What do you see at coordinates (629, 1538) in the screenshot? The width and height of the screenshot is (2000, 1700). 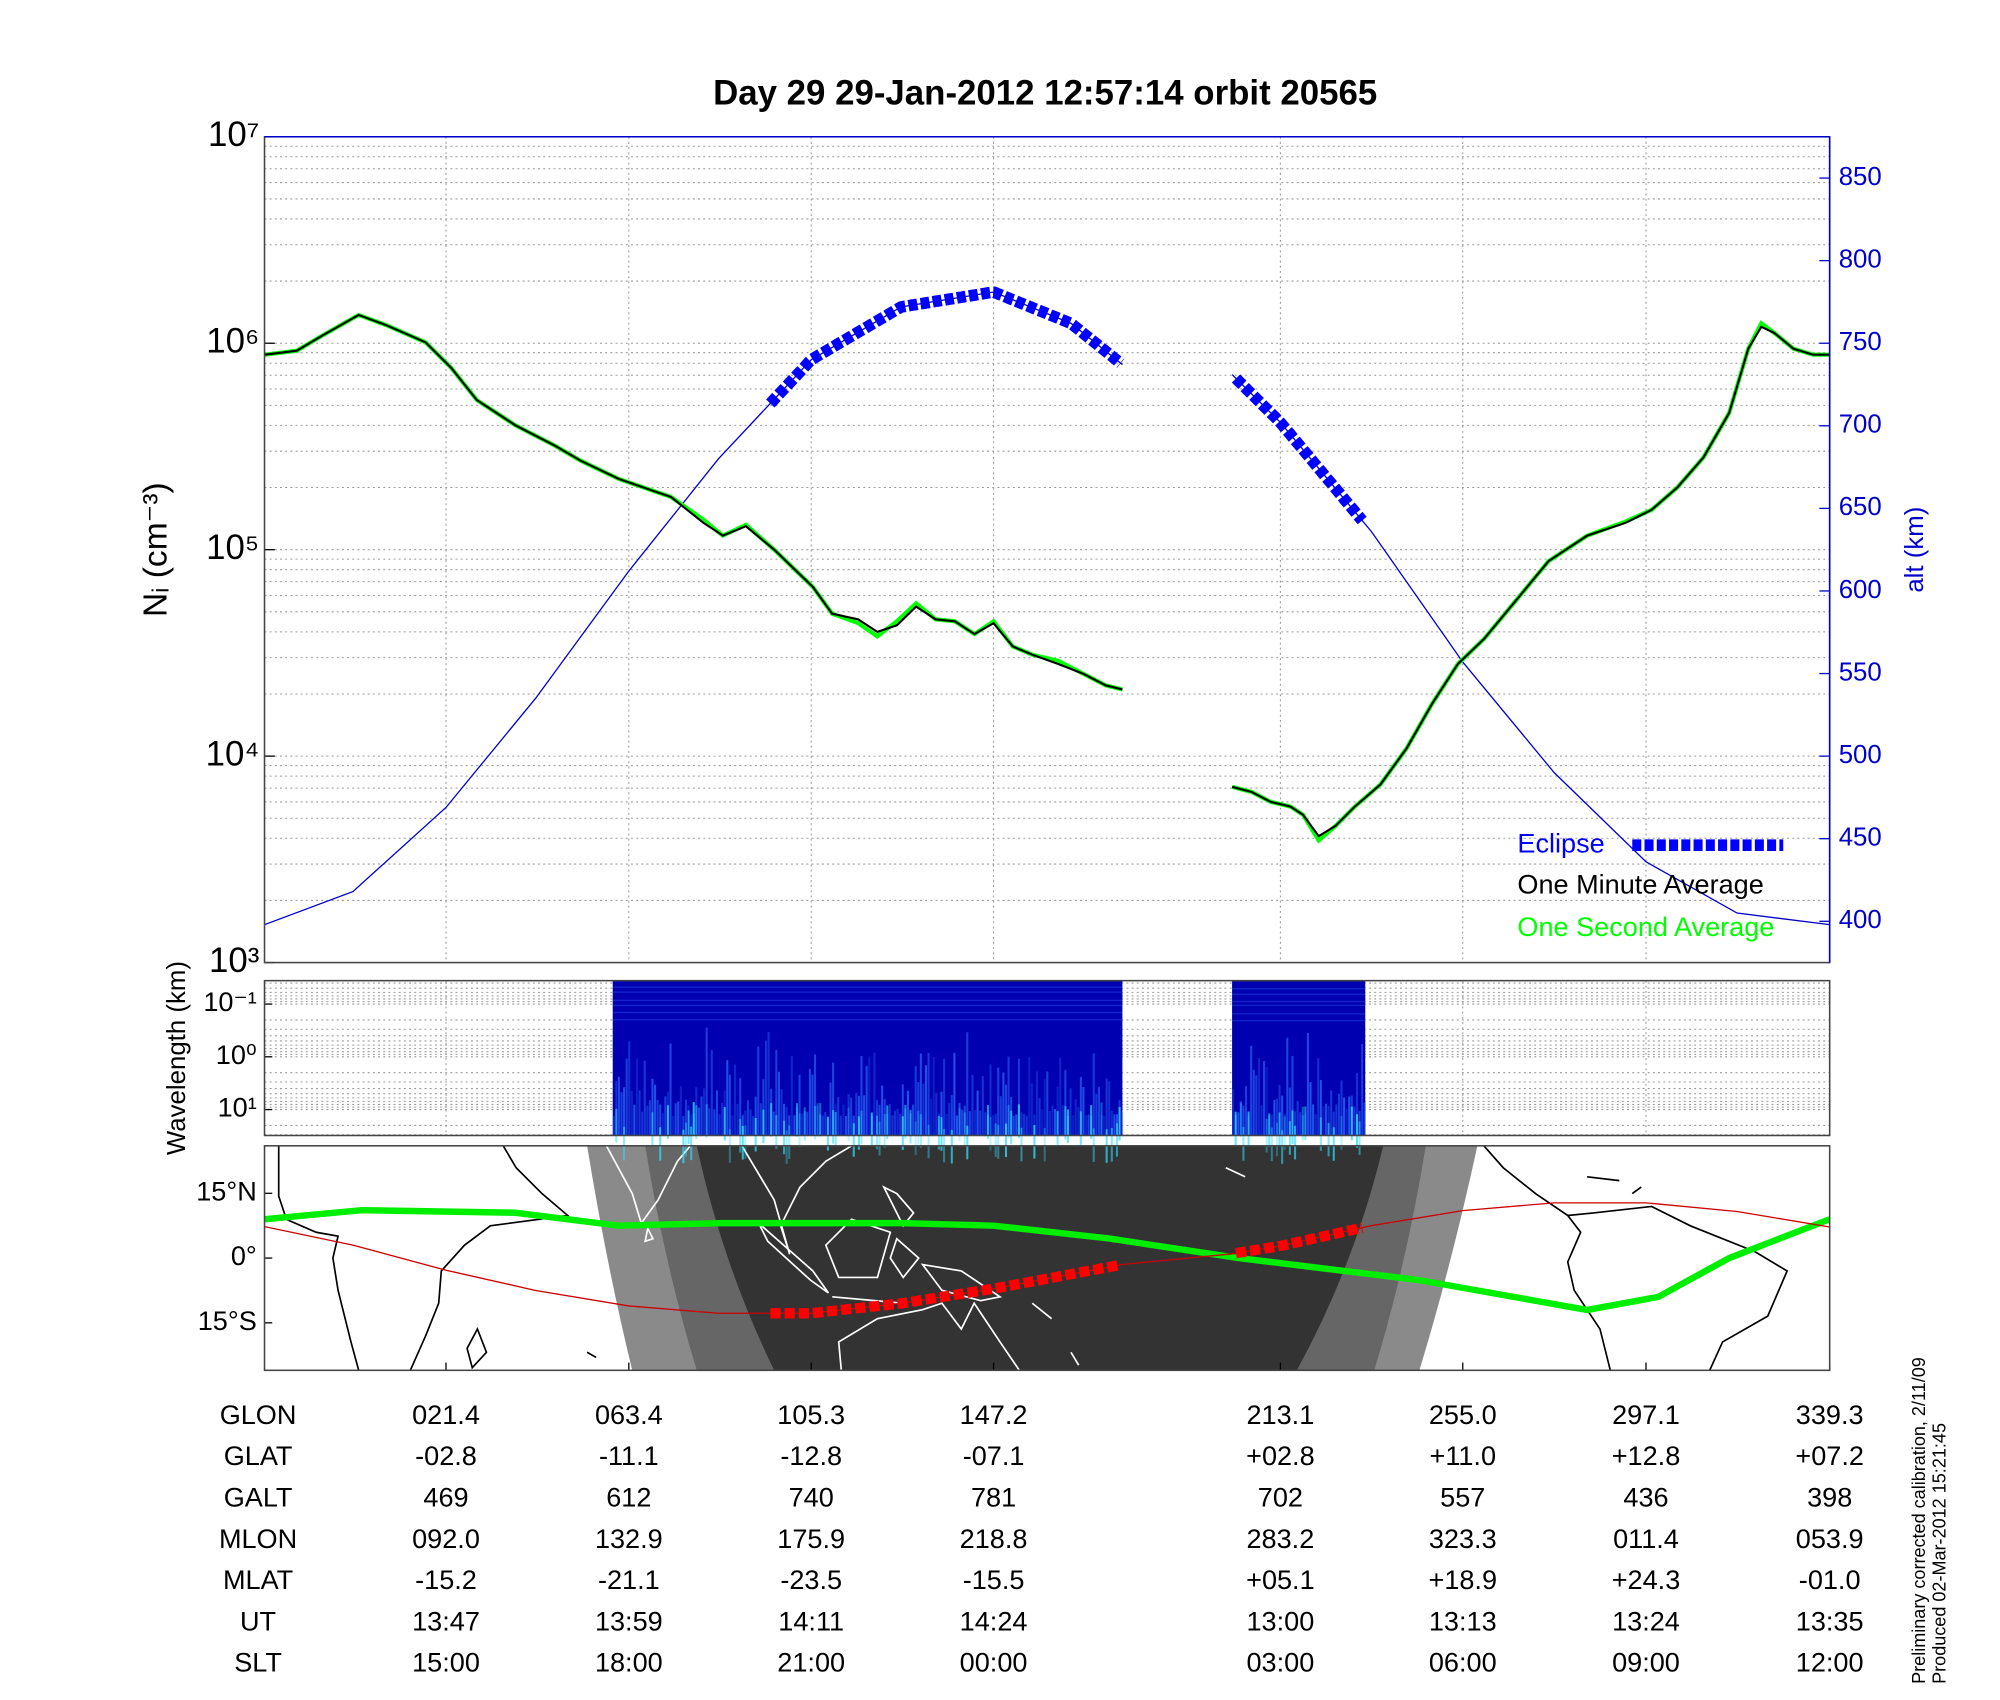 I see `table-cell: 132.9` at bounding box center [629, 1538].